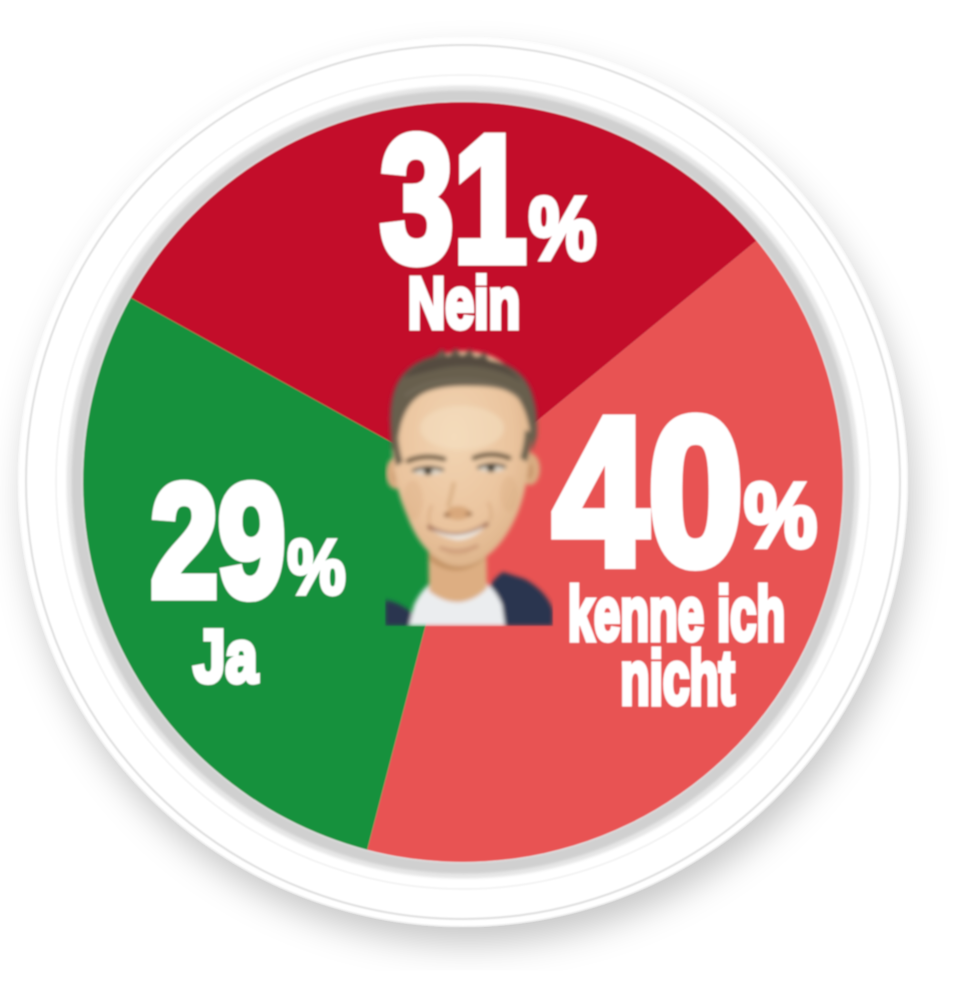  What do you see at coordinates (453, 199) in the screenshot?
I see `svg-text: 31` at bounding box center [453, 199].